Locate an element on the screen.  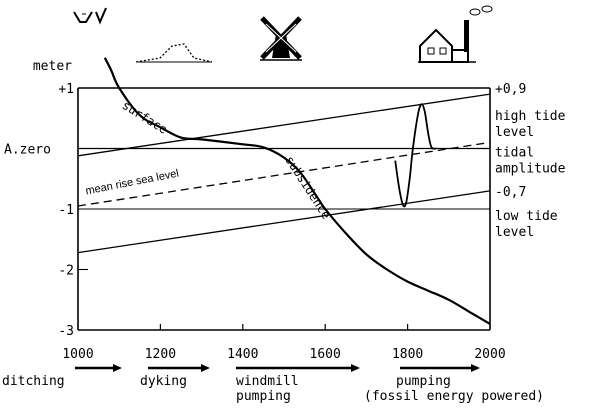
pump-chimney is located at coordinates (466, 36).